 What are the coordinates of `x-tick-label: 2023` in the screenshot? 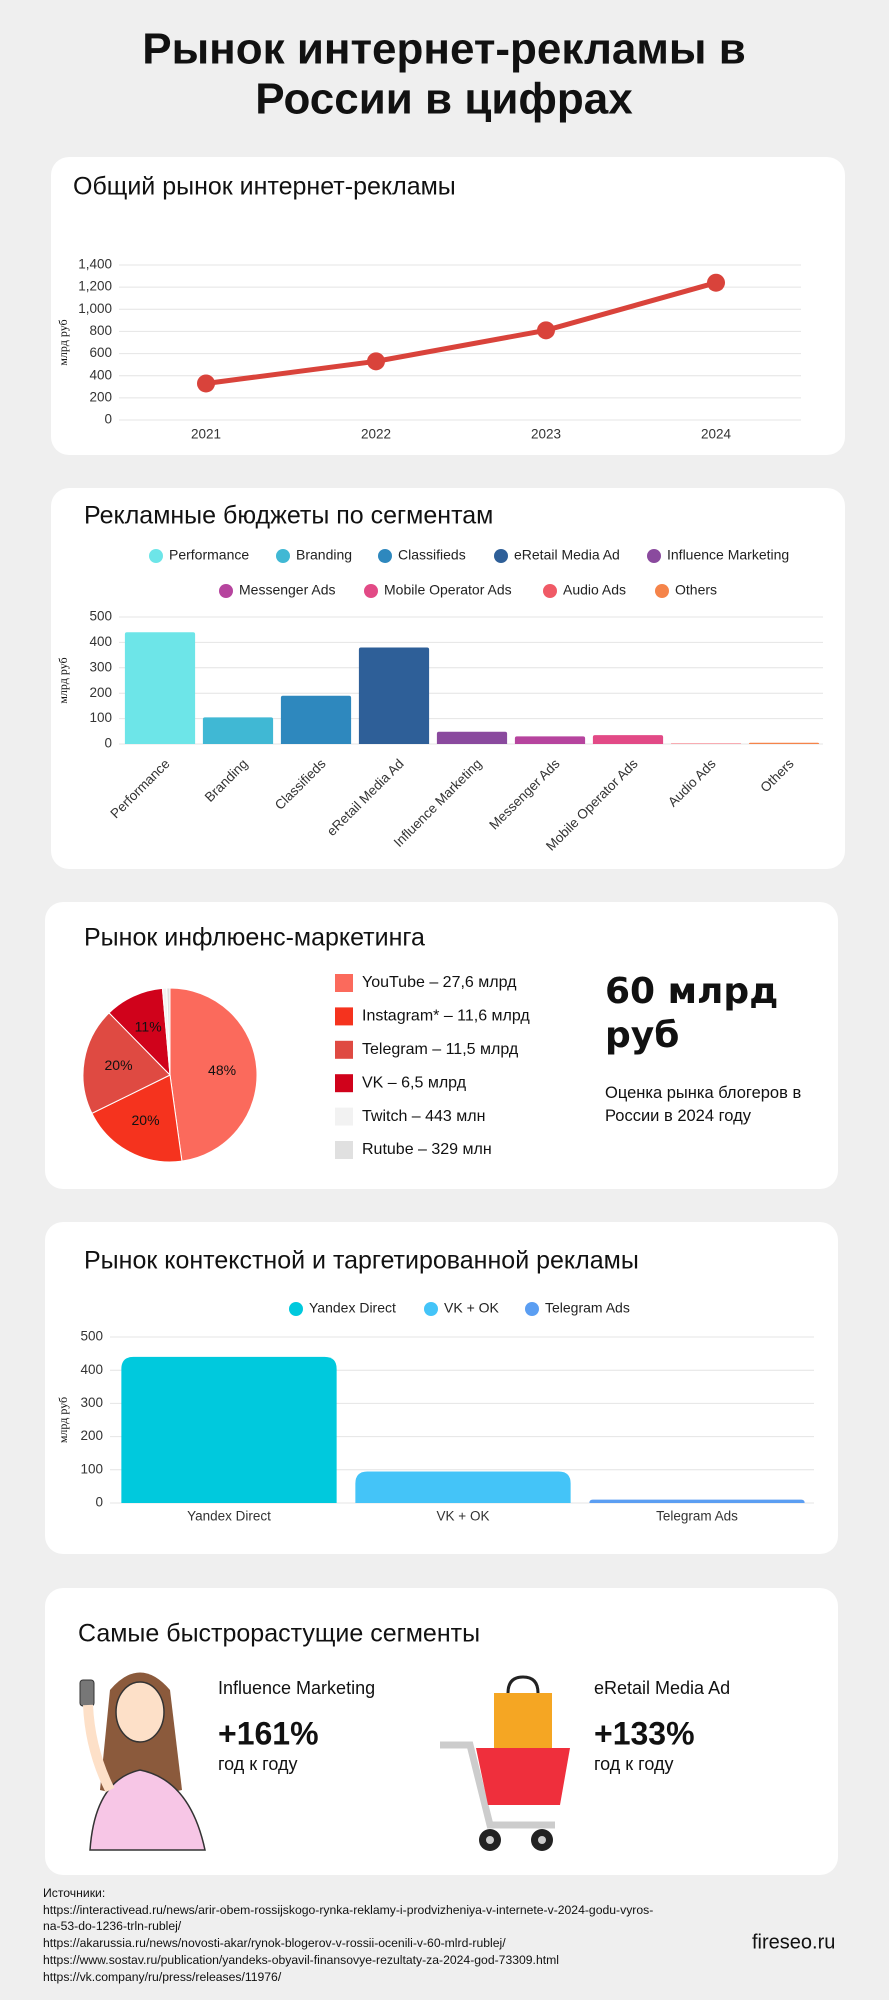 It's located at (546, 434).